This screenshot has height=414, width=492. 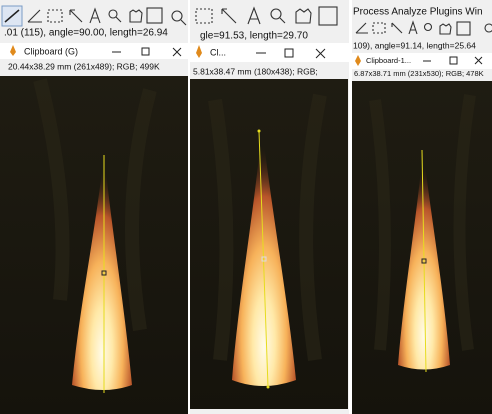 What do you see at coordinates (414, 45) in the screenshot?
I see `status-text: 109), angle=91.14, length=25.64` at bounding box center [414, 45].